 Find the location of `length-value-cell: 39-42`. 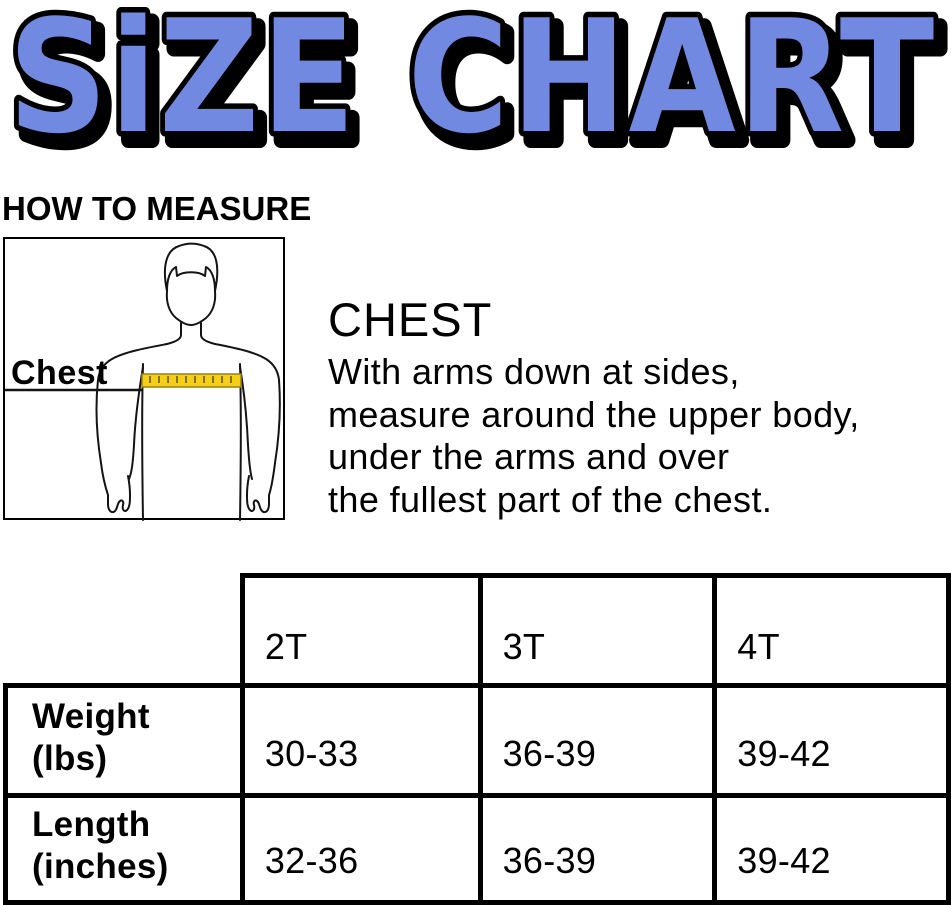

length-value-cell: 39-42 is located at coordinates (831, 849).